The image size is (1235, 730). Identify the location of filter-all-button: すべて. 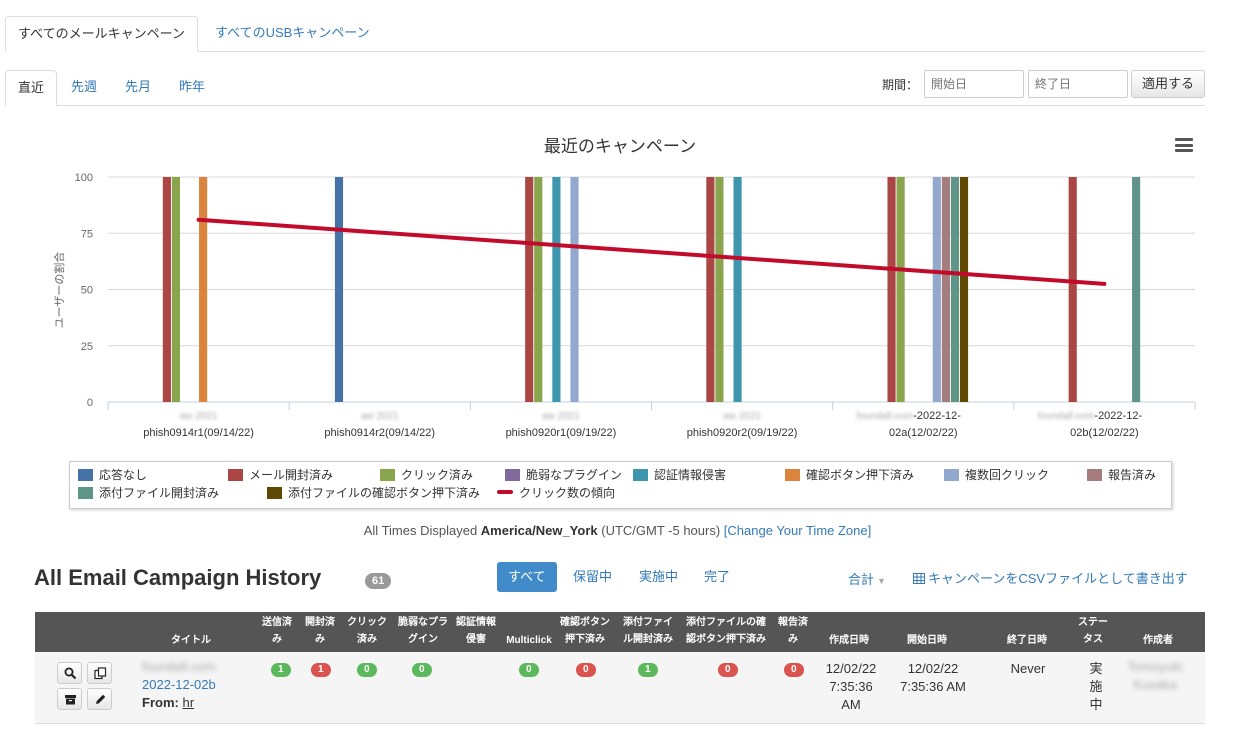
(527, 577).